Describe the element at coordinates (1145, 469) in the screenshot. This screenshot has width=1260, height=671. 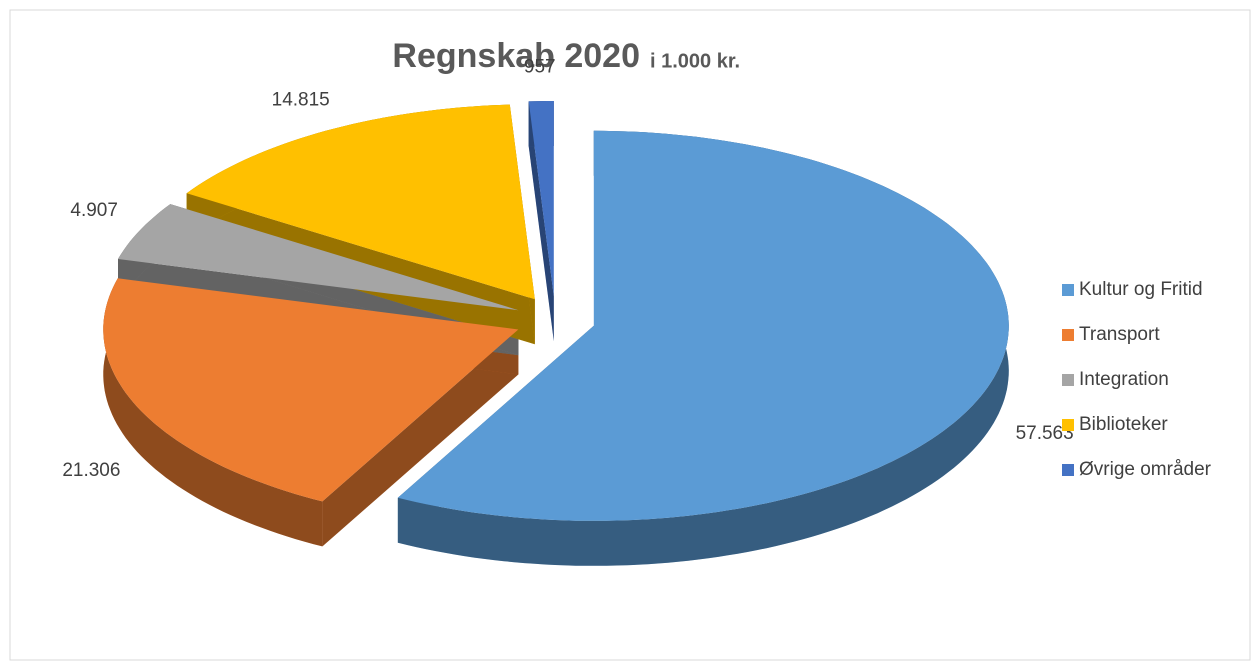
I see `legend-label: Øvrige områder` at that location.